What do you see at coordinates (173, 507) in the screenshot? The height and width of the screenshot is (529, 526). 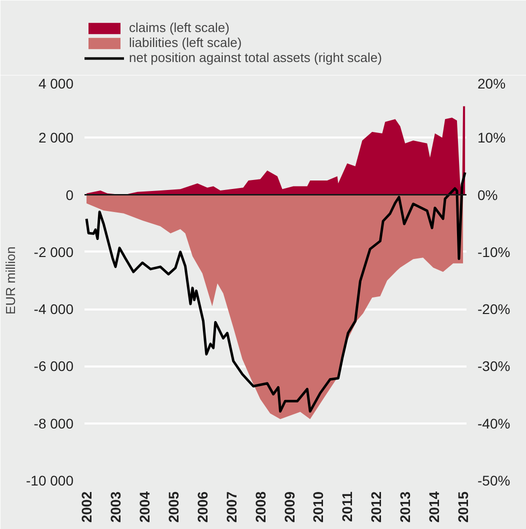 I see `x-tick-label: 2005` at bounding box center [173, 507].